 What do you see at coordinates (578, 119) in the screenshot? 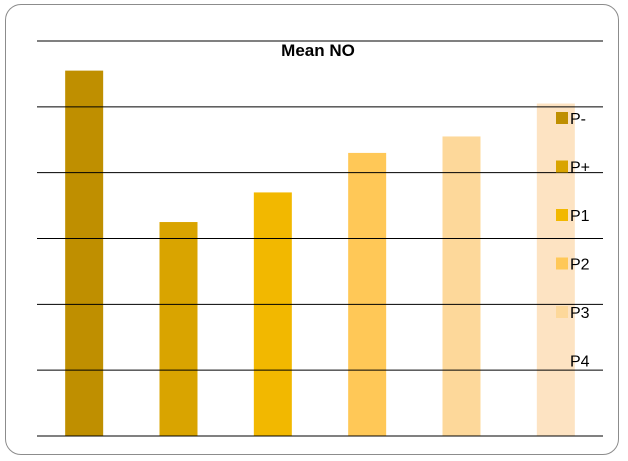
I see `legend-label: P-` at bounding box center [578, 119].